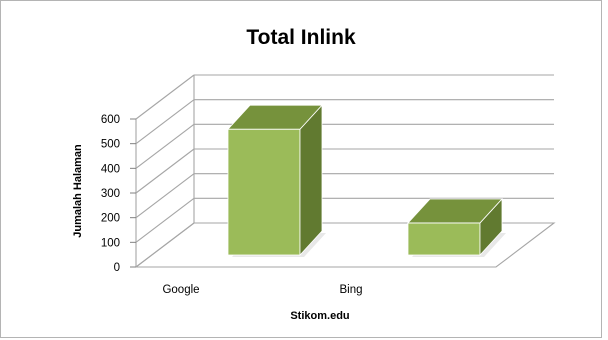 The height and width of the screenshot is (340, 608). I want to click on bar-bing, so click(456, 227).